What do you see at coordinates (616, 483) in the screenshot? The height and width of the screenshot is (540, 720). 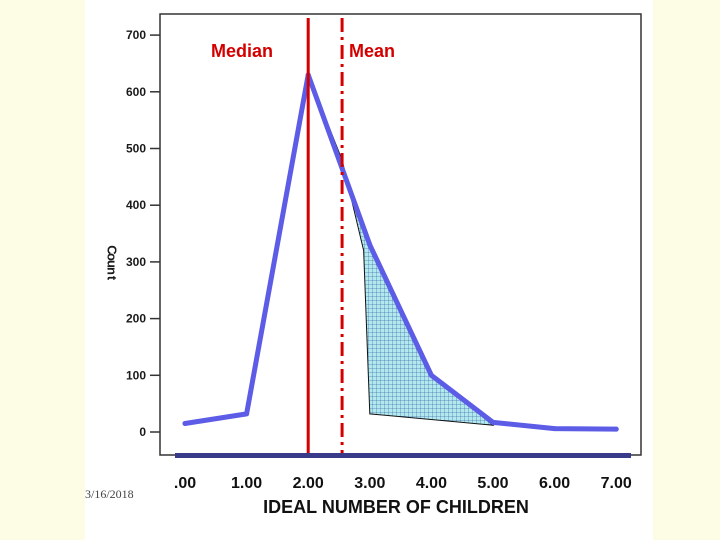 I see `x-tick-label: 7.00` at bounding box center [616, 483].